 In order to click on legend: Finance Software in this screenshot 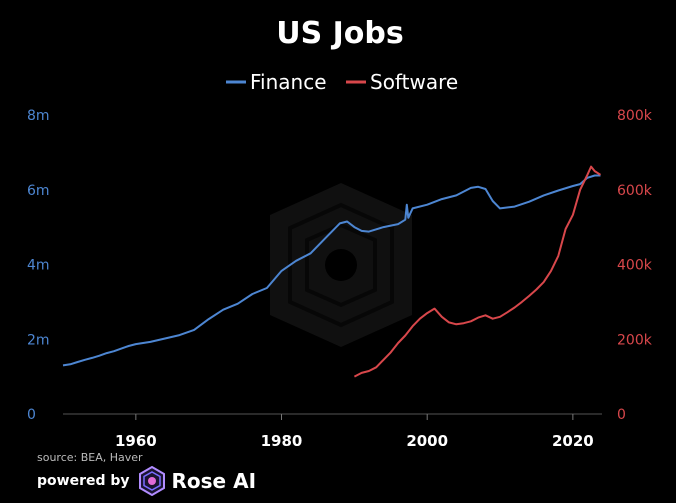, I will do `click(342, 82)`.